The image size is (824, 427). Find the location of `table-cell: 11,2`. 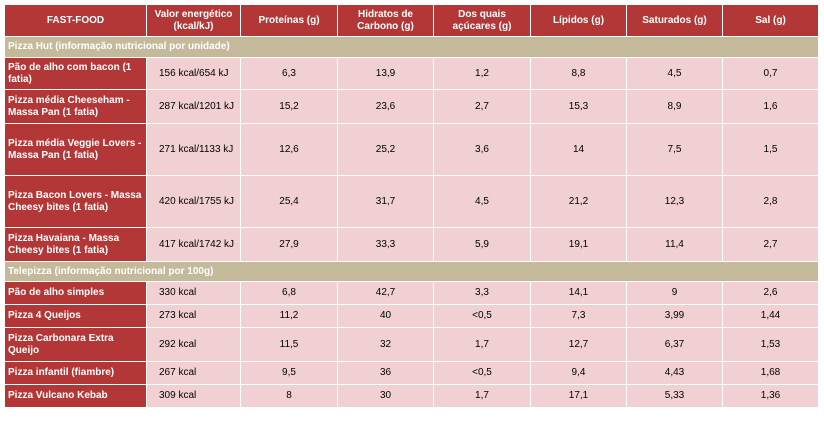

table-cell: 11,2 is located at coordinates (289, 316).